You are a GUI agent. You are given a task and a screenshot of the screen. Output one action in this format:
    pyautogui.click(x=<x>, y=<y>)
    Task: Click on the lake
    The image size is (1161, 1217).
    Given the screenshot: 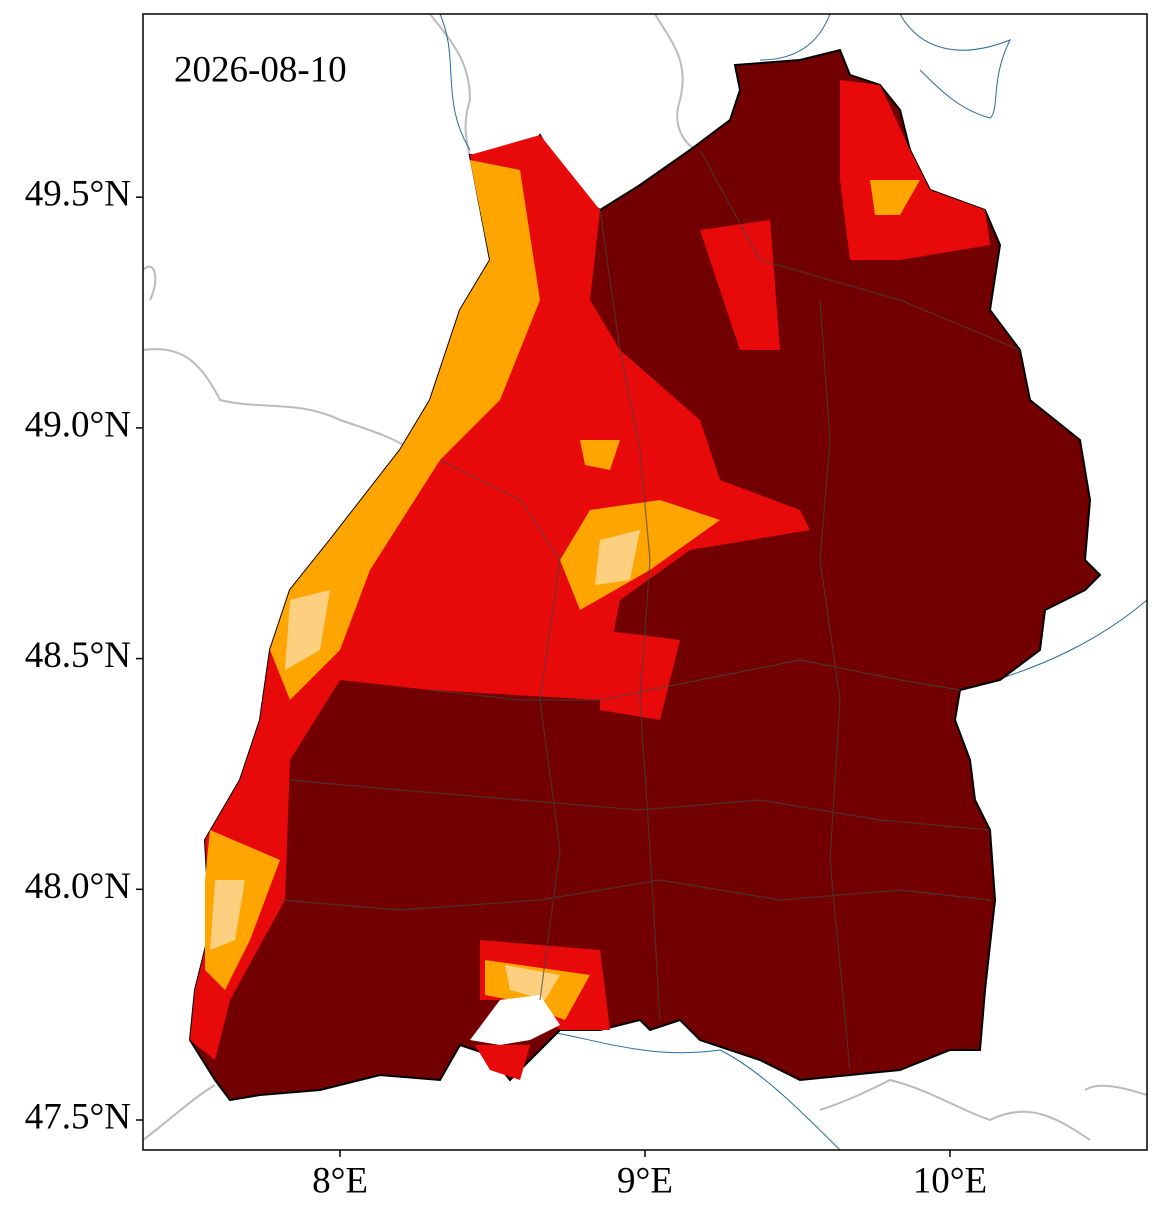 What is the action you would take?
    pyautogui.click(x=515, y=1020)
    